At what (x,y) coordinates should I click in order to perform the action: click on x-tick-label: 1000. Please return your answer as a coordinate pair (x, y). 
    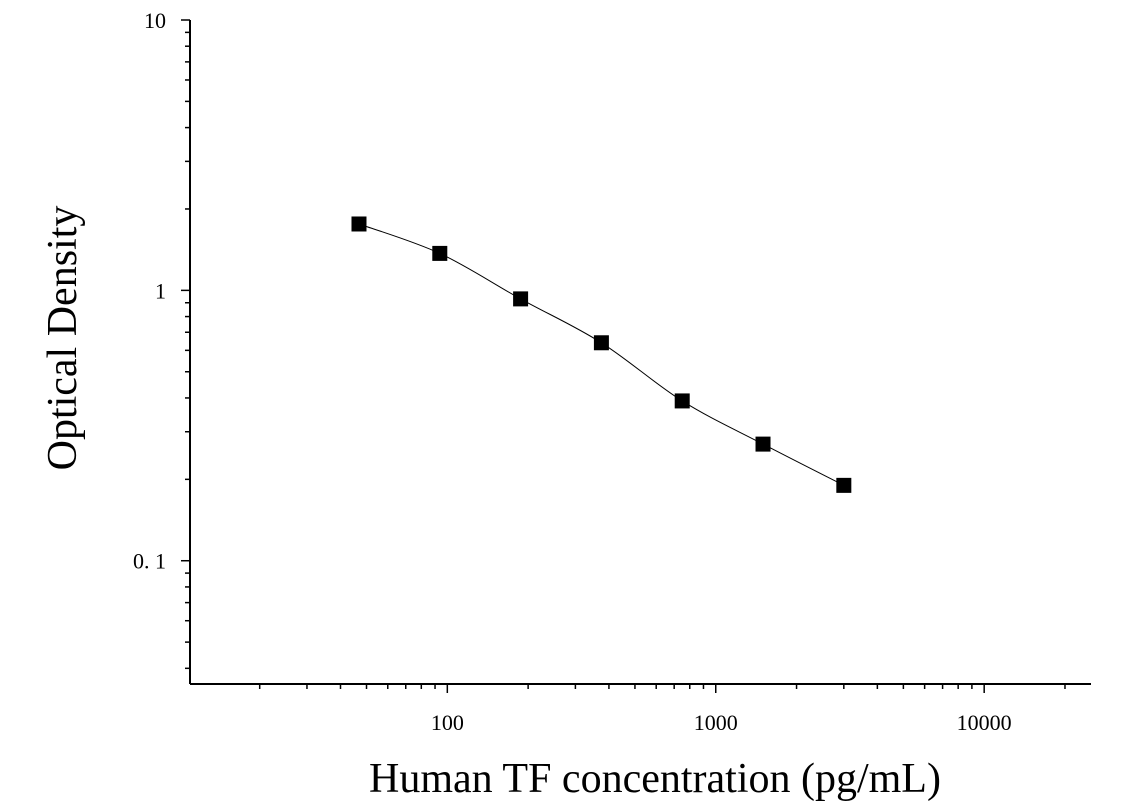
    Looking at the image, I should click on (716, 722).